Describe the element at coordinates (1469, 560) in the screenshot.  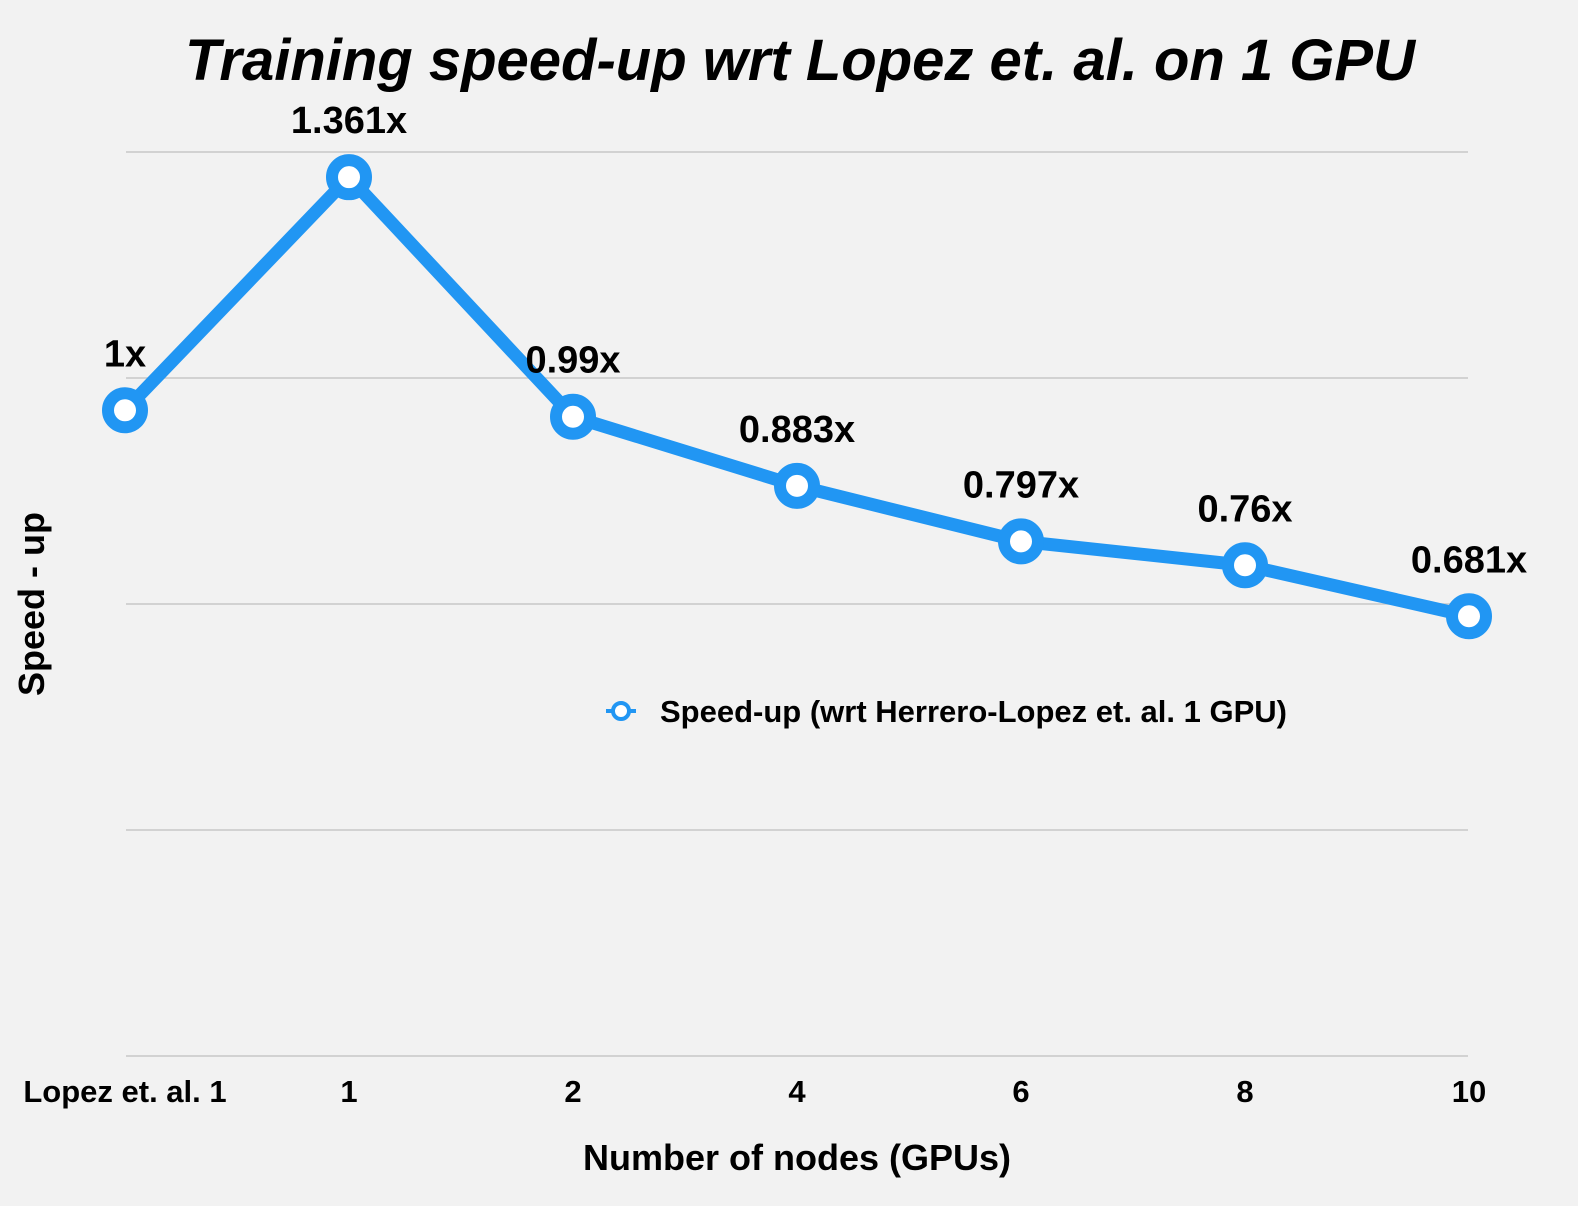
I see `data-label: 0.681x` at that location.